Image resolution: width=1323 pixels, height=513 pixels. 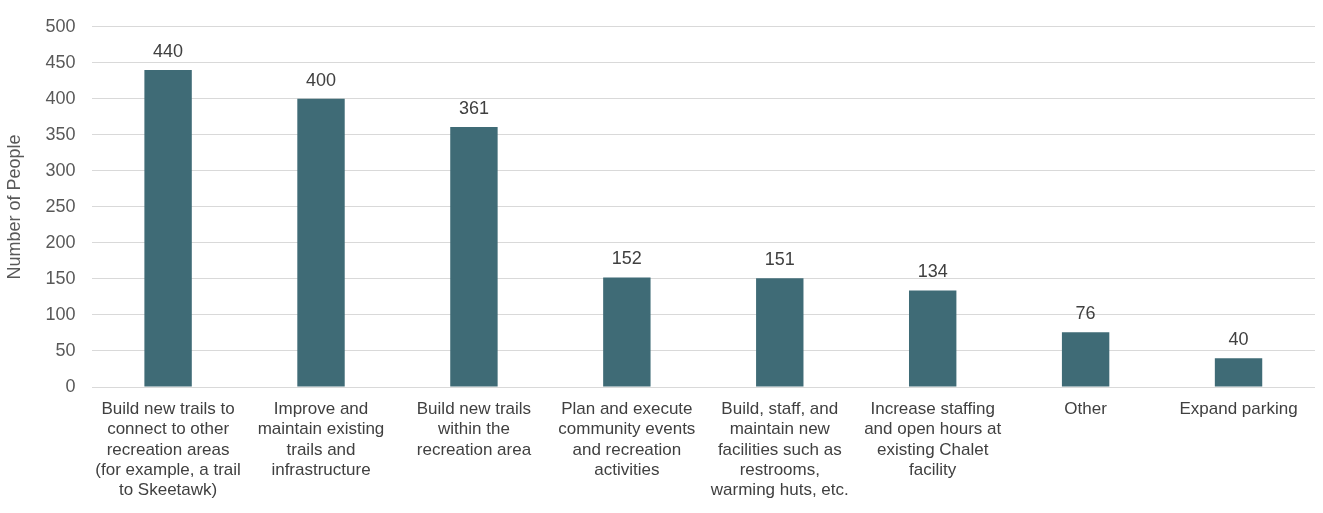 I want to click on y-tick-label: 100, so click(x=60, y=313).